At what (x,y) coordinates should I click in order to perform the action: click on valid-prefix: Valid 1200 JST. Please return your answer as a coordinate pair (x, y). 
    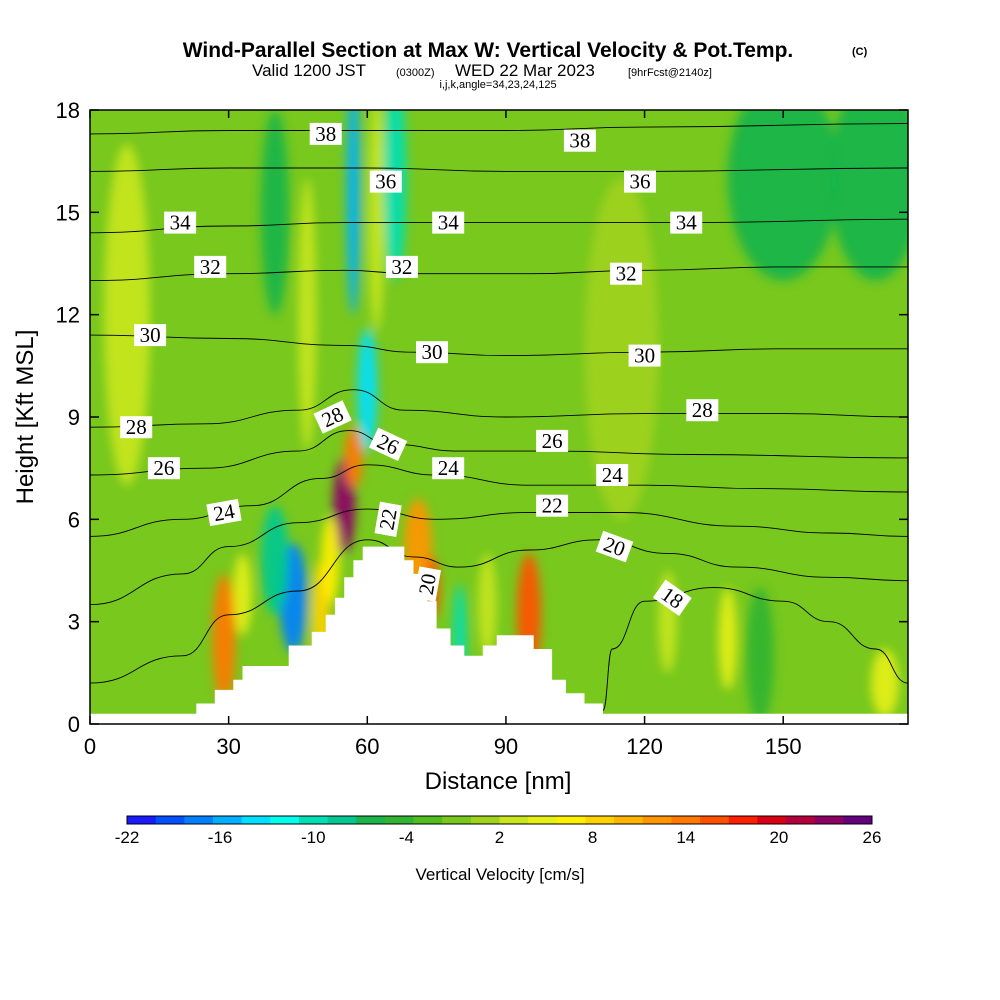
    Looking at the image, I should click on (309, 70).